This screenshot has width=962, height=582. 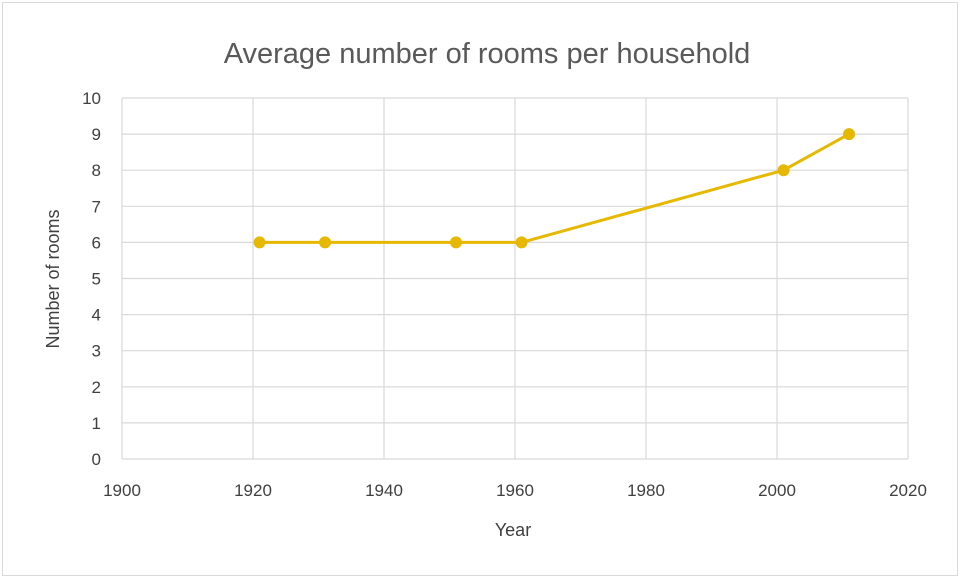 What do you see at coordinates (96, 423) in the screenshot?
I see `y-tick-label: 1` at bounding box center [96, 423].